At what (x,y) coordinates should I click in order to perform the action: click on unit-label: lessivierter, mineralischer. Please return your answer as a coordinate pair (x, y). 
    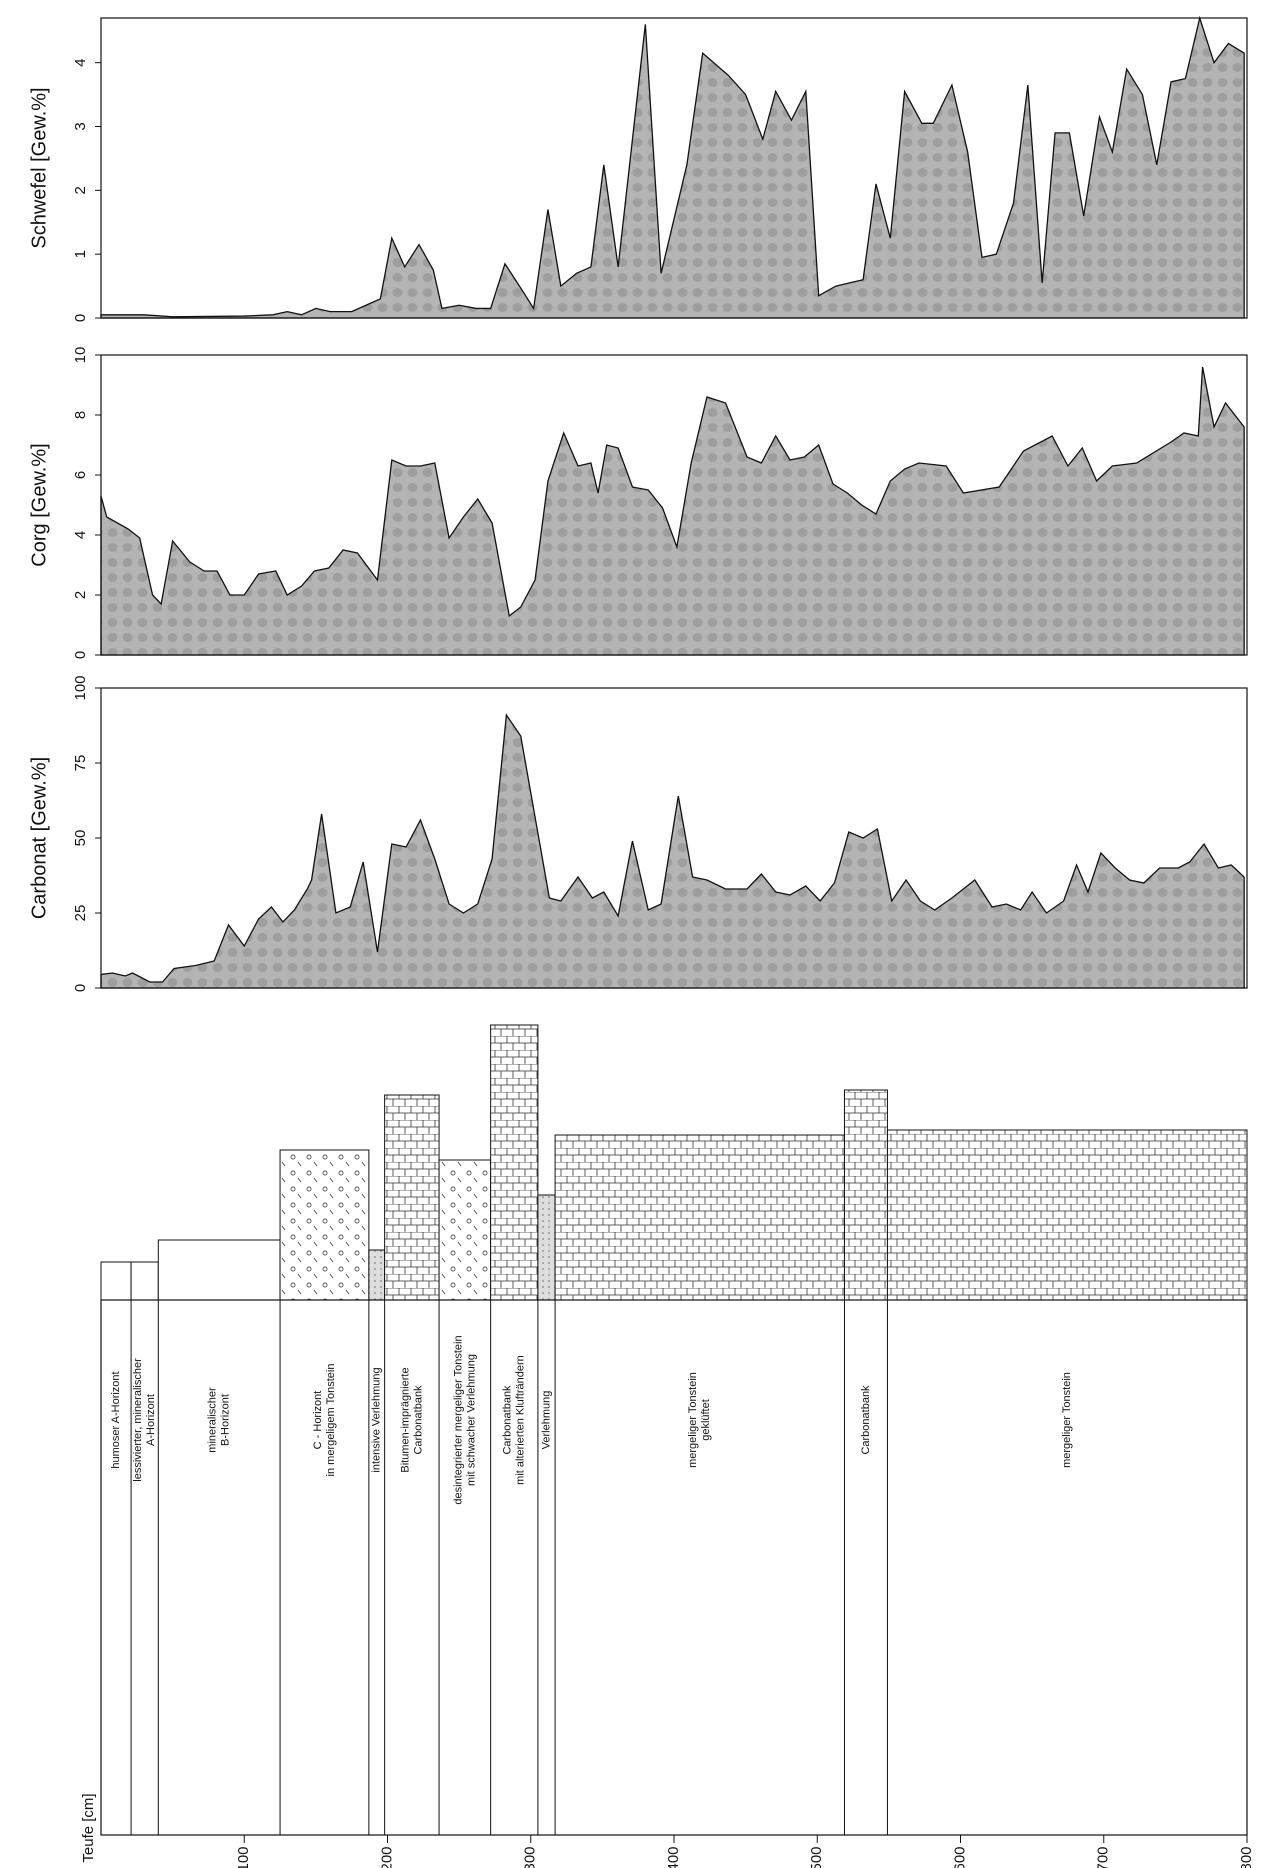
    Looking at the image, I should click on (138, 1420).